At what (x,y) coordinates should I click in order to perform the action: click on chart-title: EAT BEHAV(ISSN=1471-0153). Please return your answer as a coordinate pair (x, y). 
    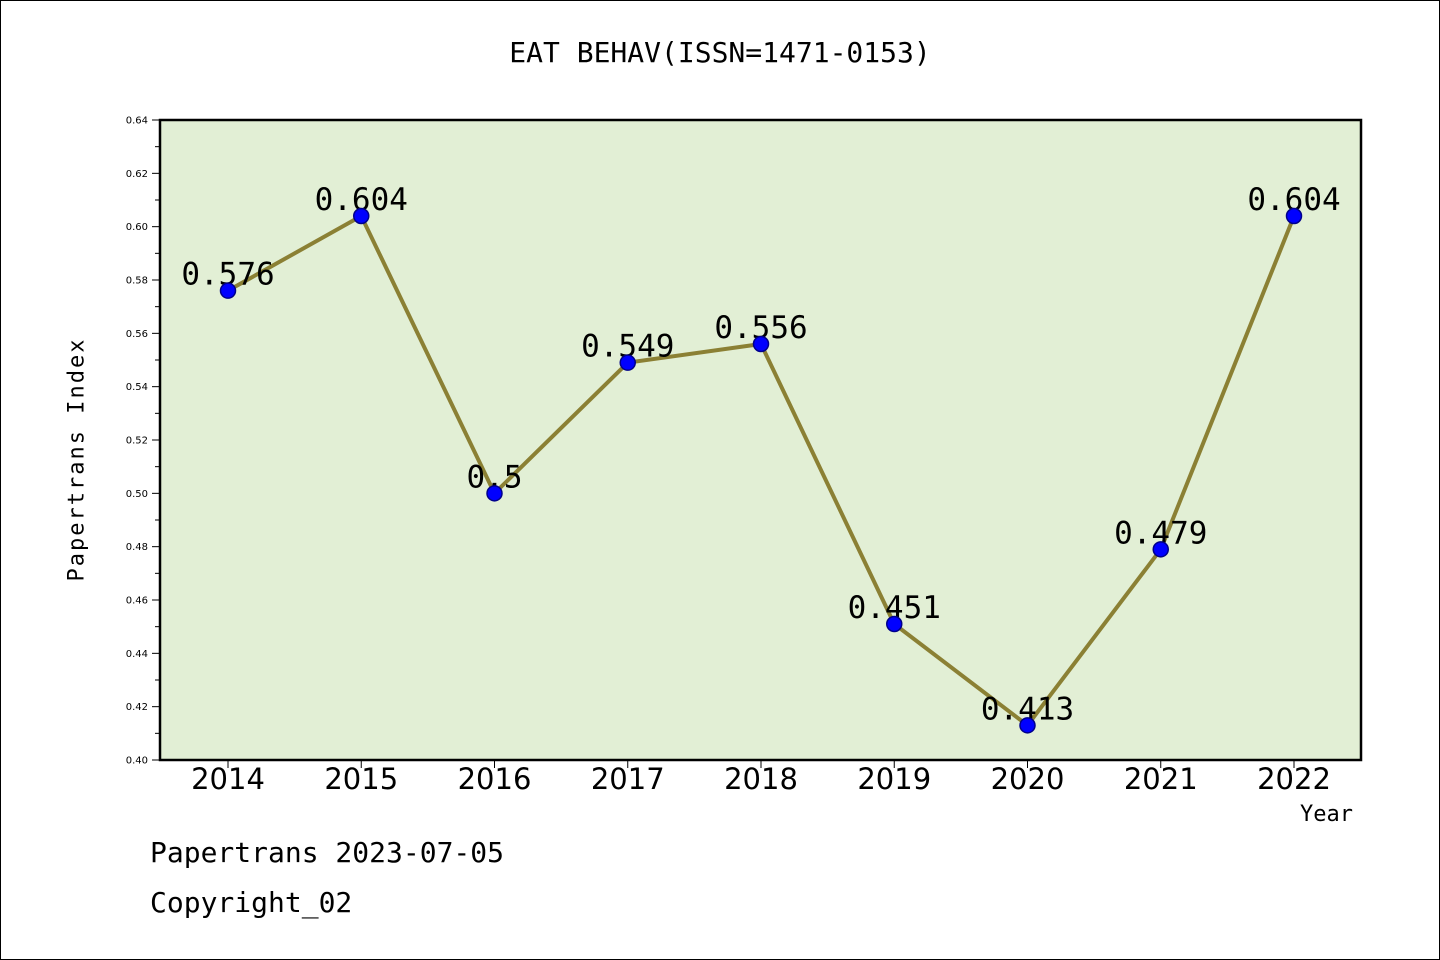
    Looking at the image, I should click on (720, 52).